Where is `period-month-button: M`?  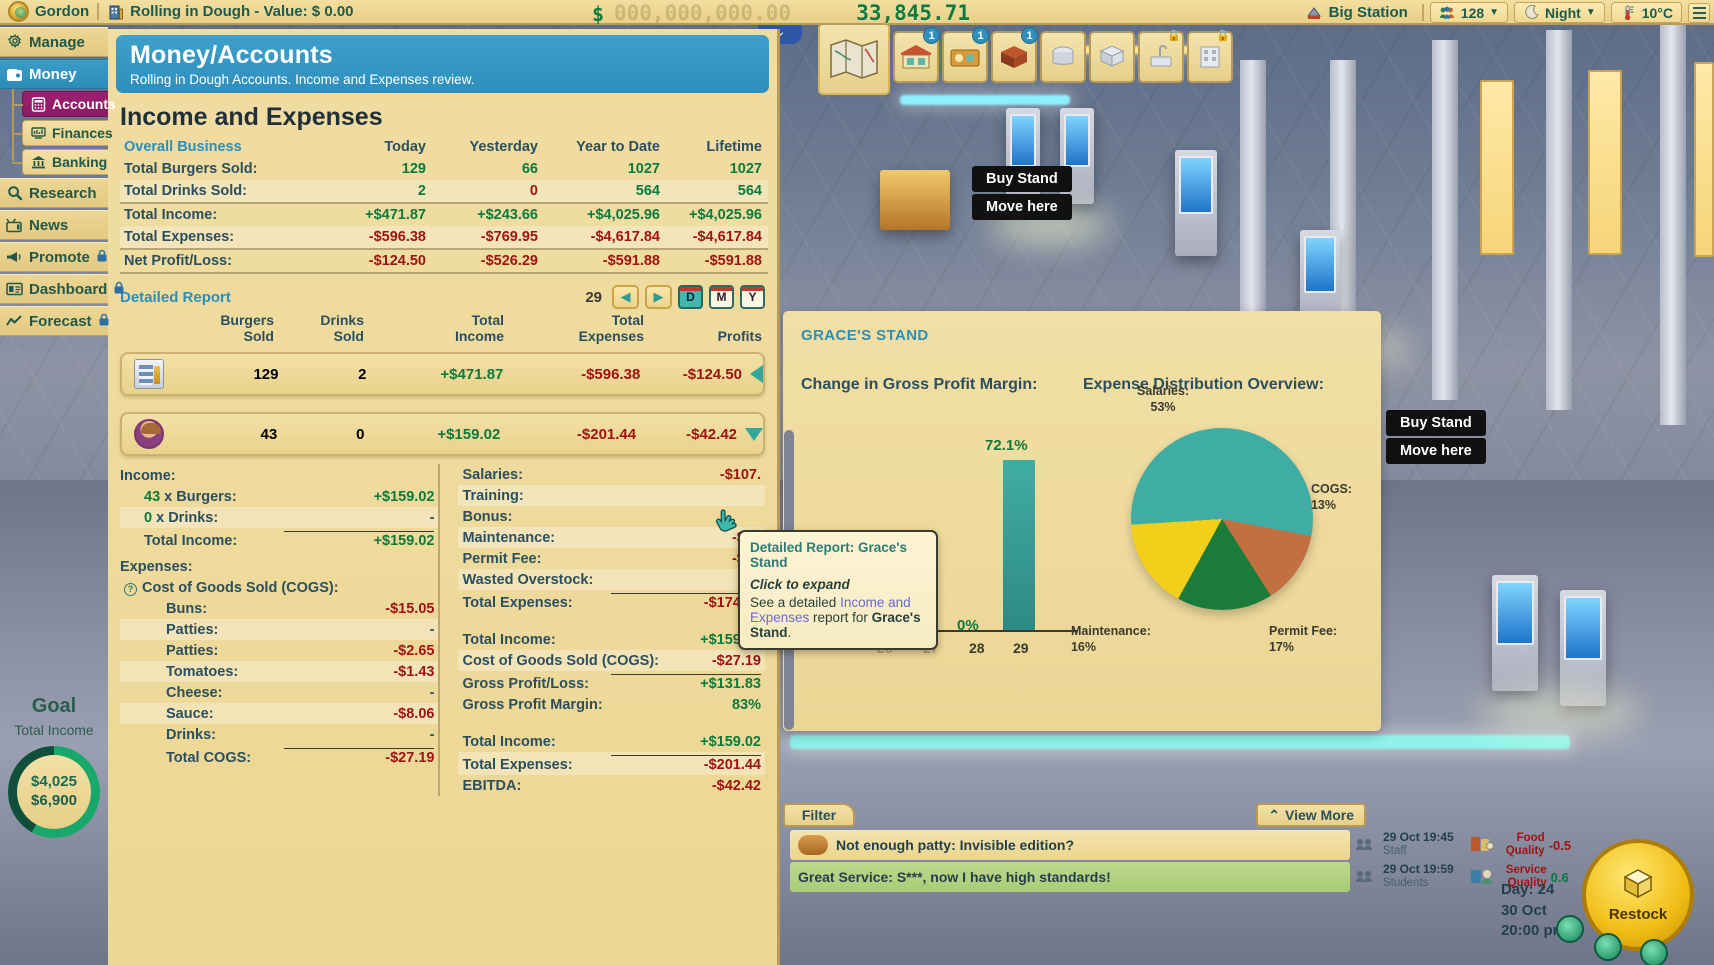 period-month-button: M is located at coordinates (721, 297).